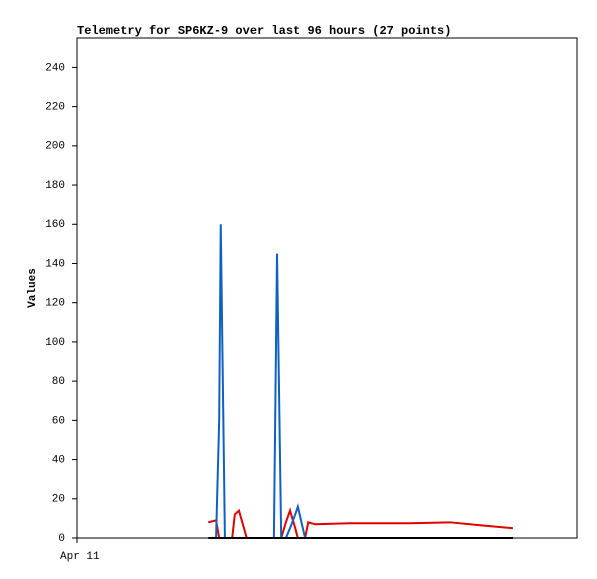 This screenshot has height=579, width=597. What do you see at coordinates (80, 557) in the screenshot?
I see `x-tick-label: Apr 11` at bounding box center [80, 557].